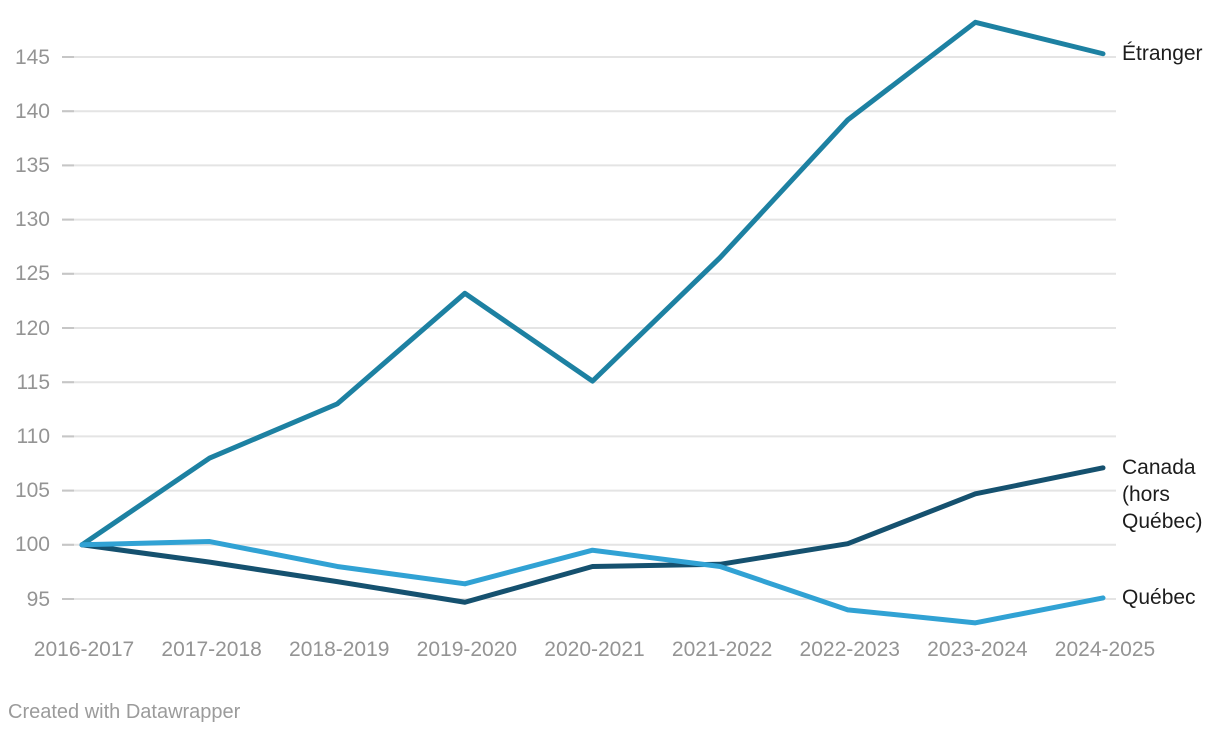  I want to click on x-tick-label-2022-2023: 2022-2023, so click(849, 649).